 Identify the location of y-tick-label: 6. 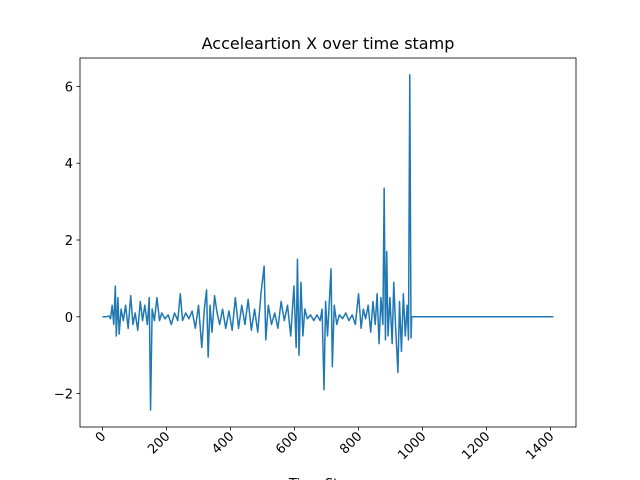
(69, 87).